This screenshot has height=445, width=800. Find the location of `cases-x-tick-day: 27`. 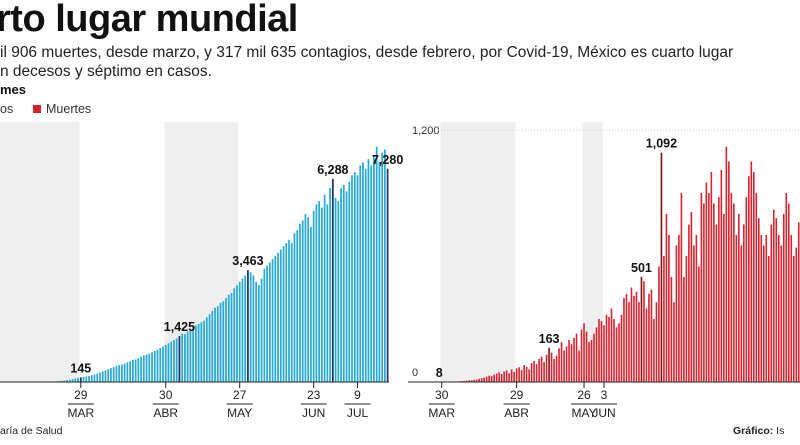

cases-x-tick-day: 27 is located at coordinates (240, 395).